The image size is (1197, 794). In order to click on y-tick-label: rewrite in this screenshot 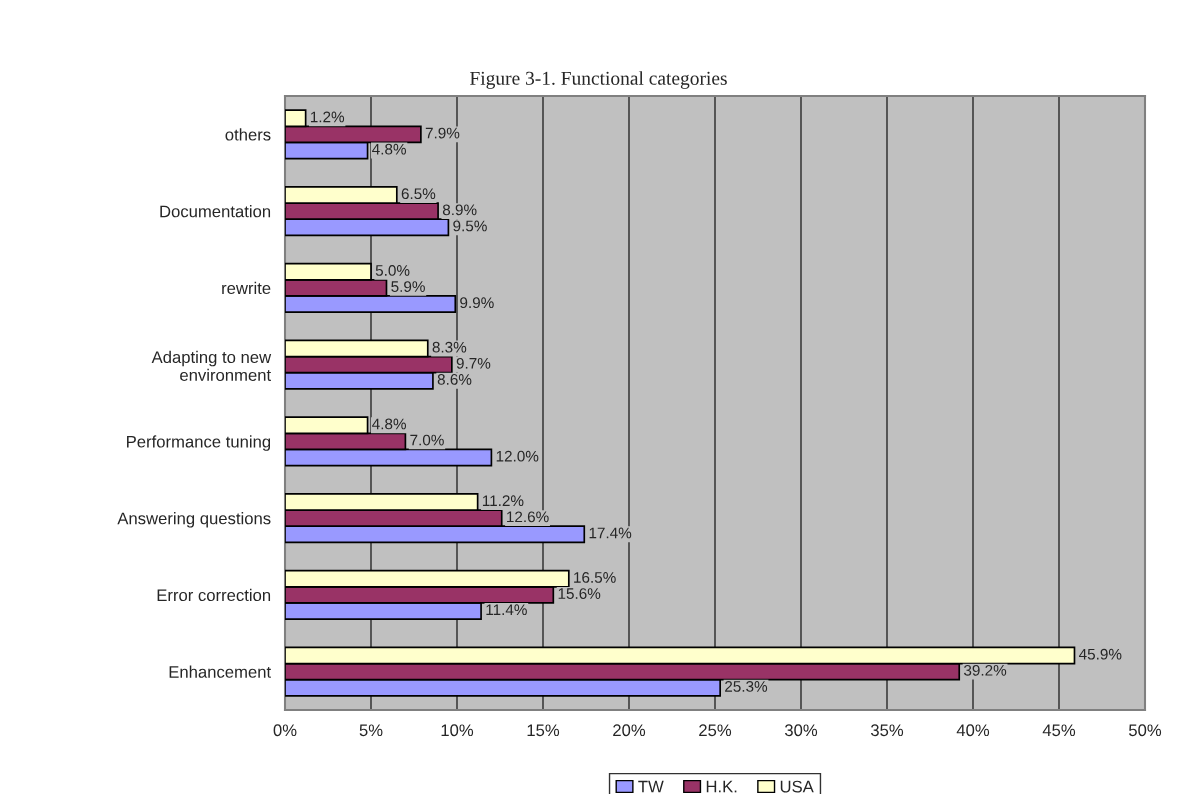, I will do `click(246, 288)`.